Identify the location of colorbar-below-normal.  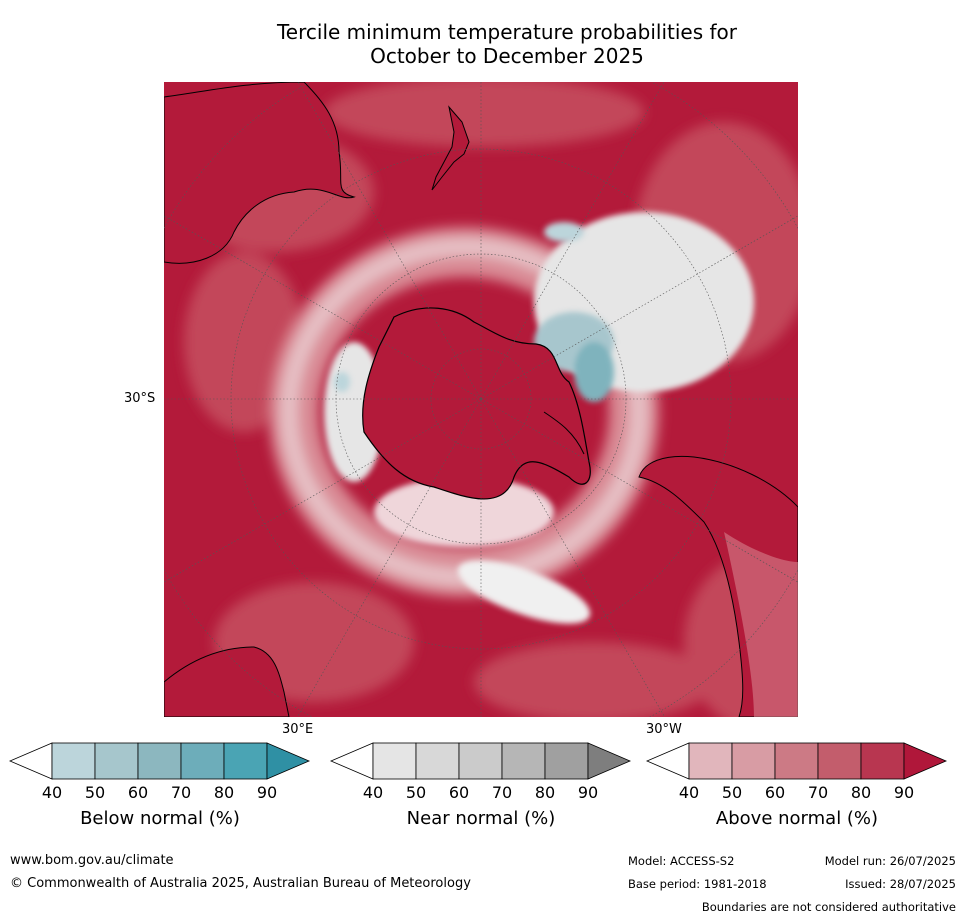
(159, 761).